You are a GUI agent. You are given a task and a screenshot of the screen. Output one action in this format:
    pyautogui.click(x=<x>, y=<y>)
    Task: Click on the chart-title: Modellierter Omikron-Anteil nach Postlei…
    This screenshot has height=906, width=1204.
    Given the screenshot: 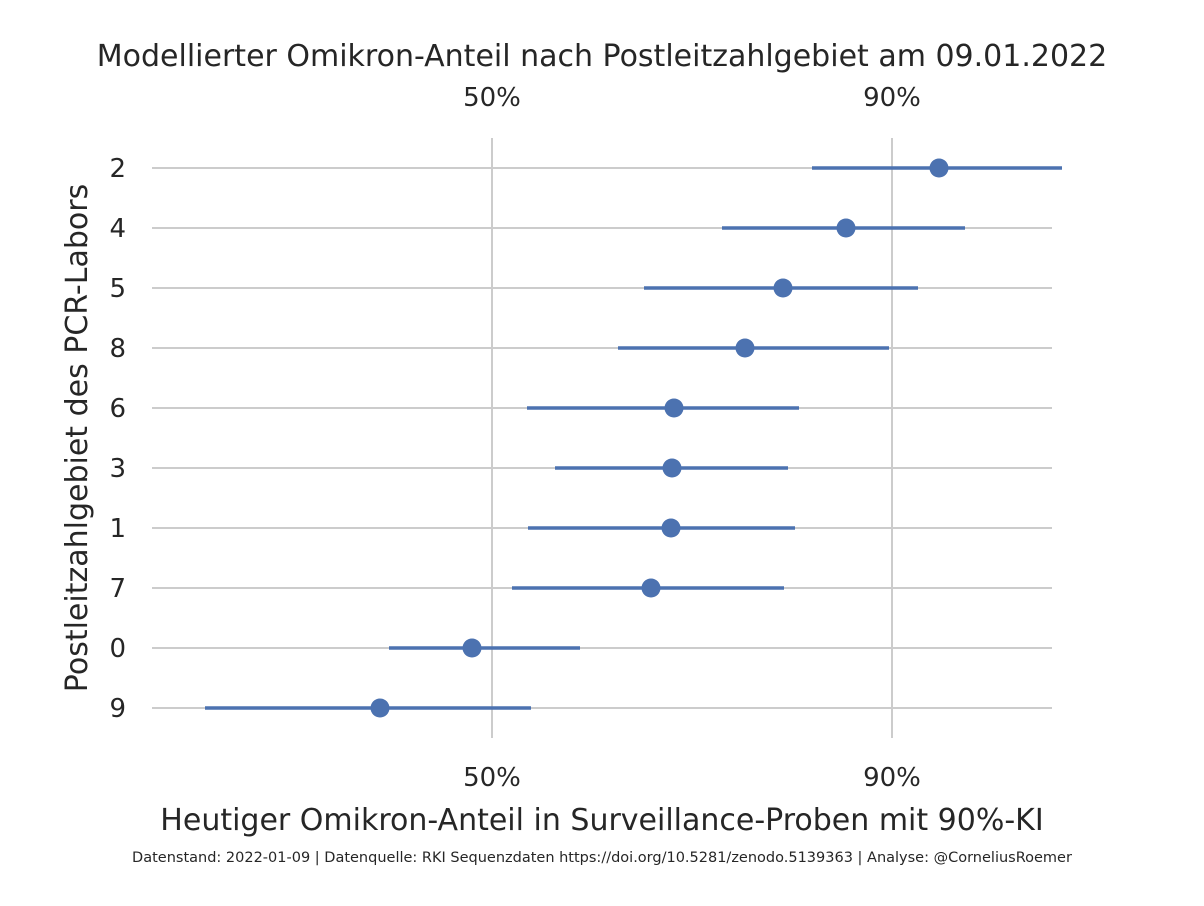 What is the action you would take?
    pyautogui.click(x=602, y=56)
    